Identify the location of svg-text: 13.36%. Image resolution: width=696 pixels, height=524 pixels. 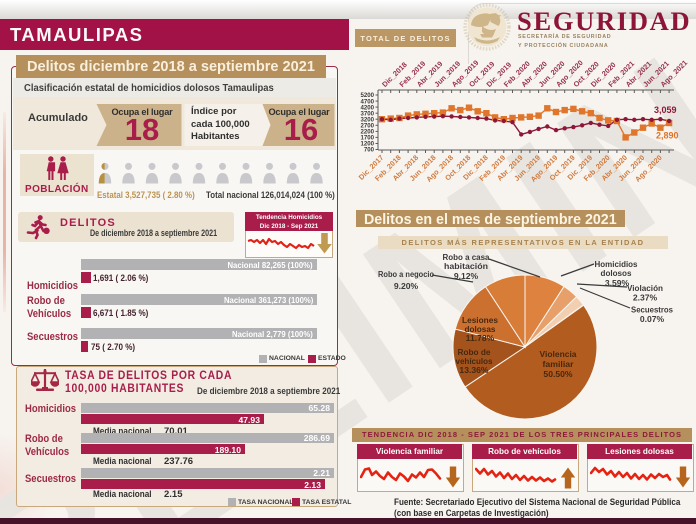
(474, 370).